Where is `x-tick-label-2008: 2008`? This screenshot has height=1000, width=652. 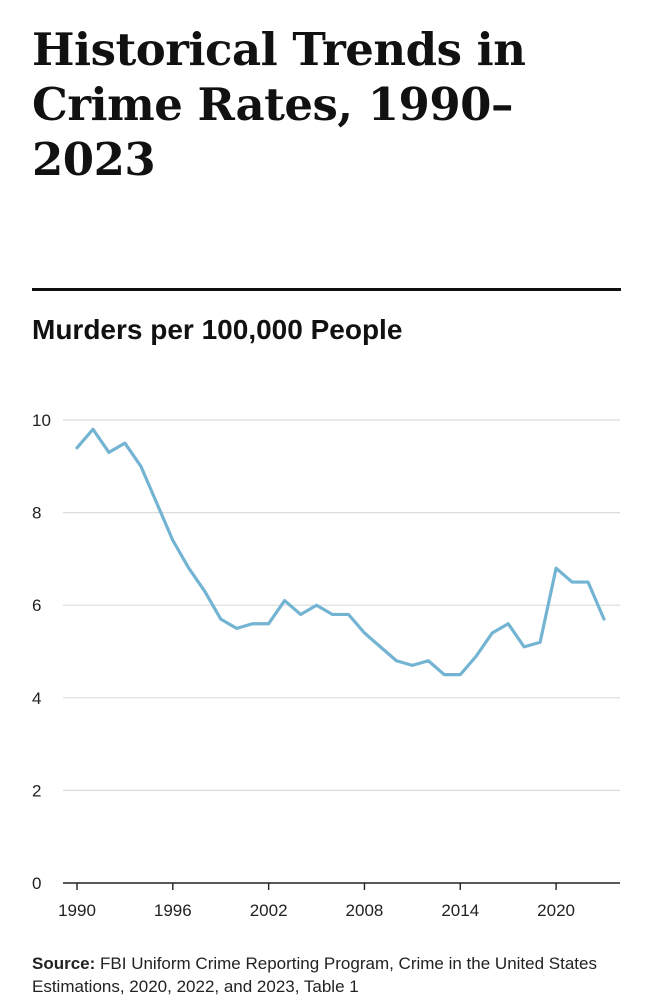 x-tick-label-2008: 2008 is located at coordinates (365, 910).